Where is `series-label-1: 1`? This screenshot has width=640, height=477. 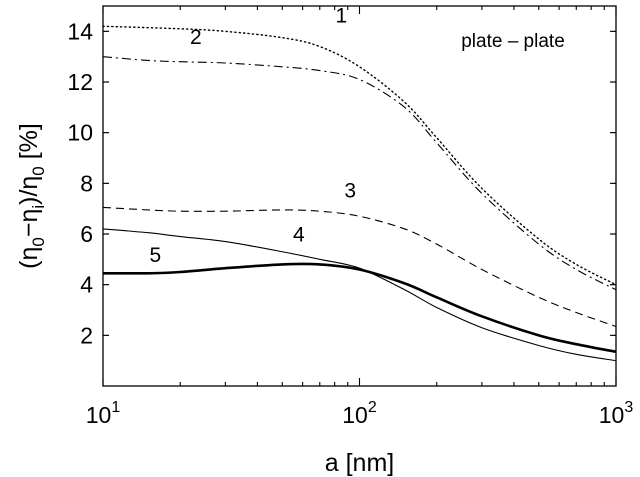 series-label-1: 1 is located at coordinates (342, 15).